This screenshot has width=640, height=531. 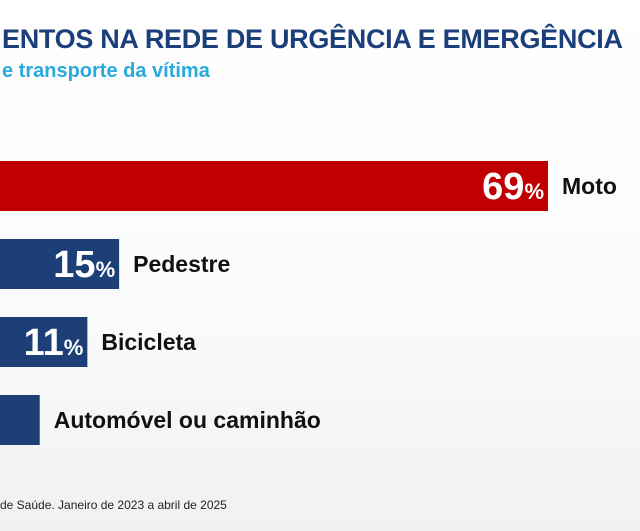 What do you see at coordinates (84, 265) in the screenshot?
I see `bar-value-label-1: 15%` at bounding box center [84, 265].